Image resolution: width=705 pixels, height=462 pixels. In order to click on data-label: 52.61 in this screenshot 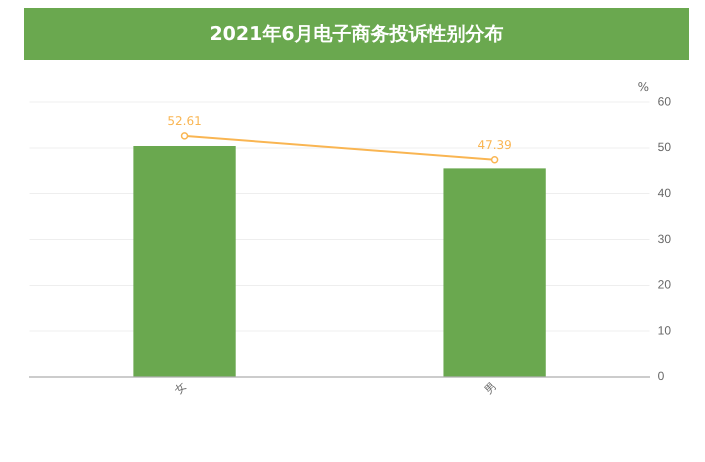, I will do `click(184, 121)`.